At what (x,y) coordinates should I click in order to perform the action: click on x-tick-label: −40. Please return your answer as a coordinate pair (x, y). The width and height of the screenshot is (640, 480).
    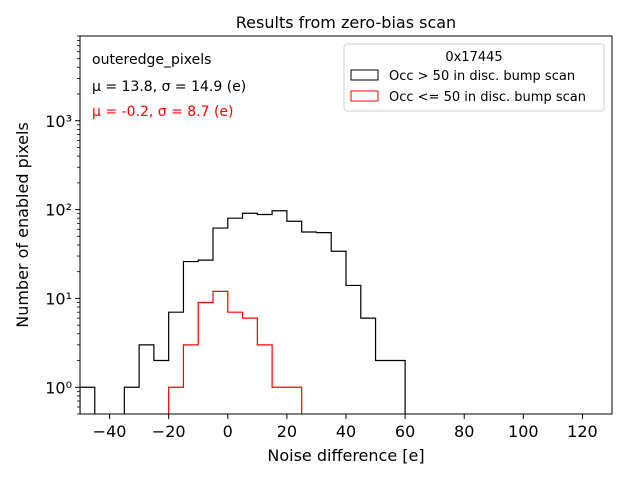
    Looking at the image, I should click on (110, 431).